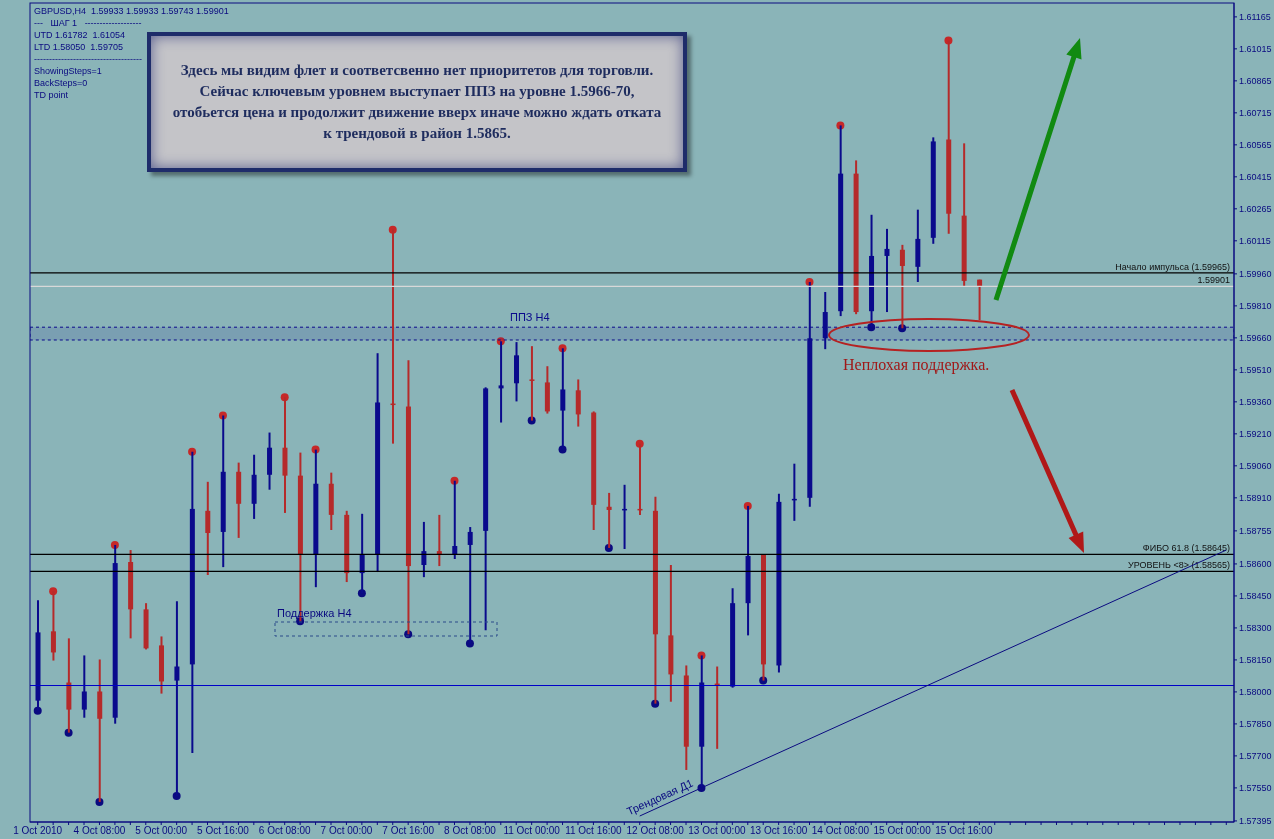  Describe the element at coordinates (1255, 370) in the screenshot. I see `y-tick-label: 1.59510` at that location.